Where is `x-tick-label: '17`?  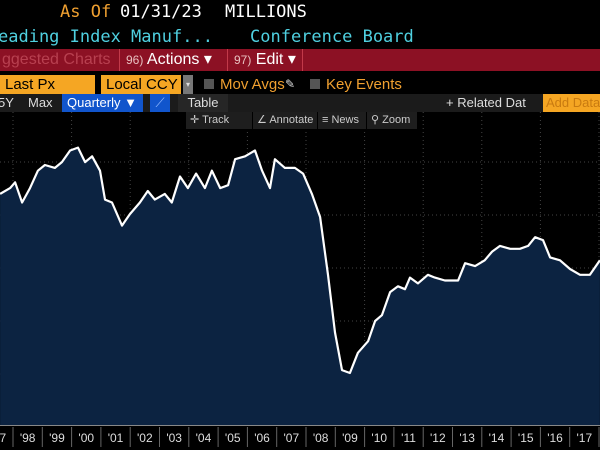
x-tick-label: '17 is located at coordinates (585, 438).